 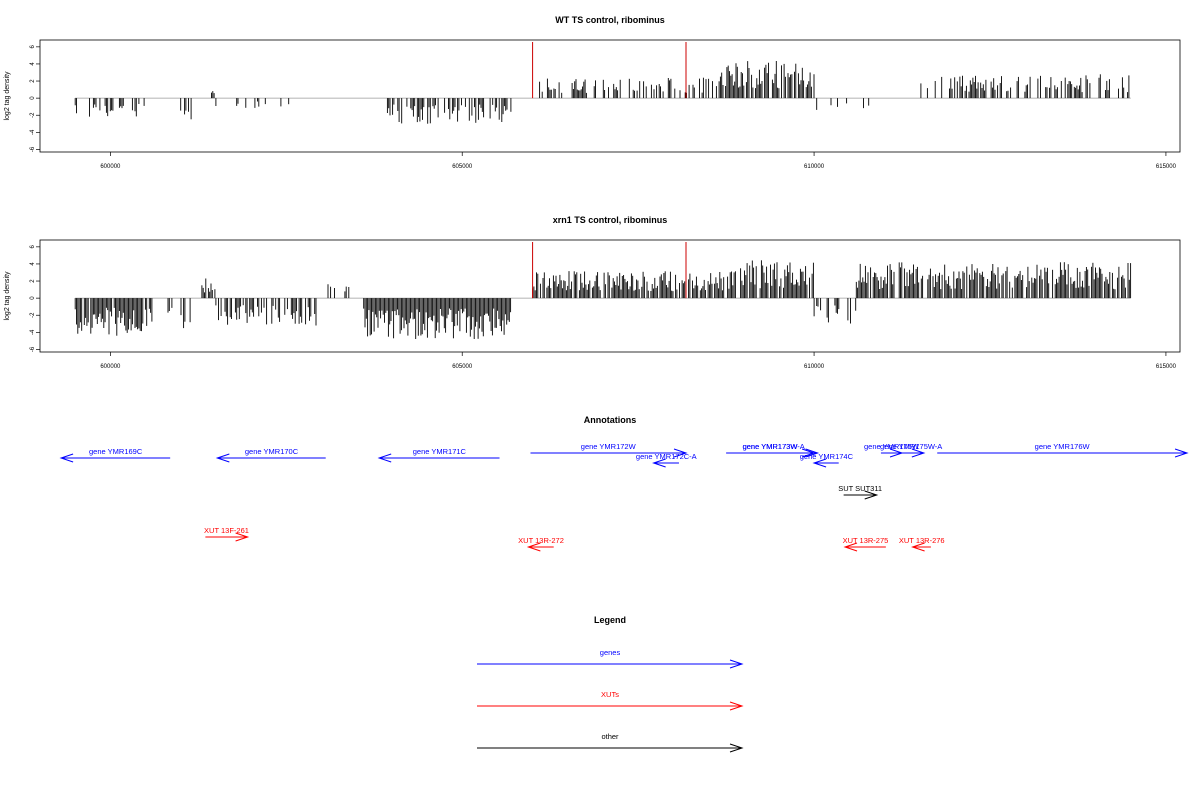 I want to click on xrn1-x-tick-label: 605000, so click(x=462, y=367).